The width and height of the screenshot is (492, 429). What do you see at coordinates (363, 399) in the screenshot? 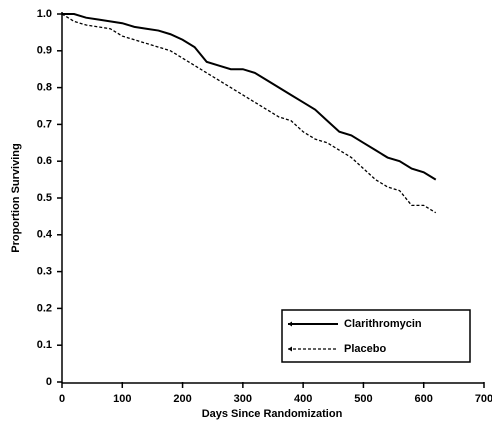
I see `x-tick-label: 500` at bounding box center [363, 399].